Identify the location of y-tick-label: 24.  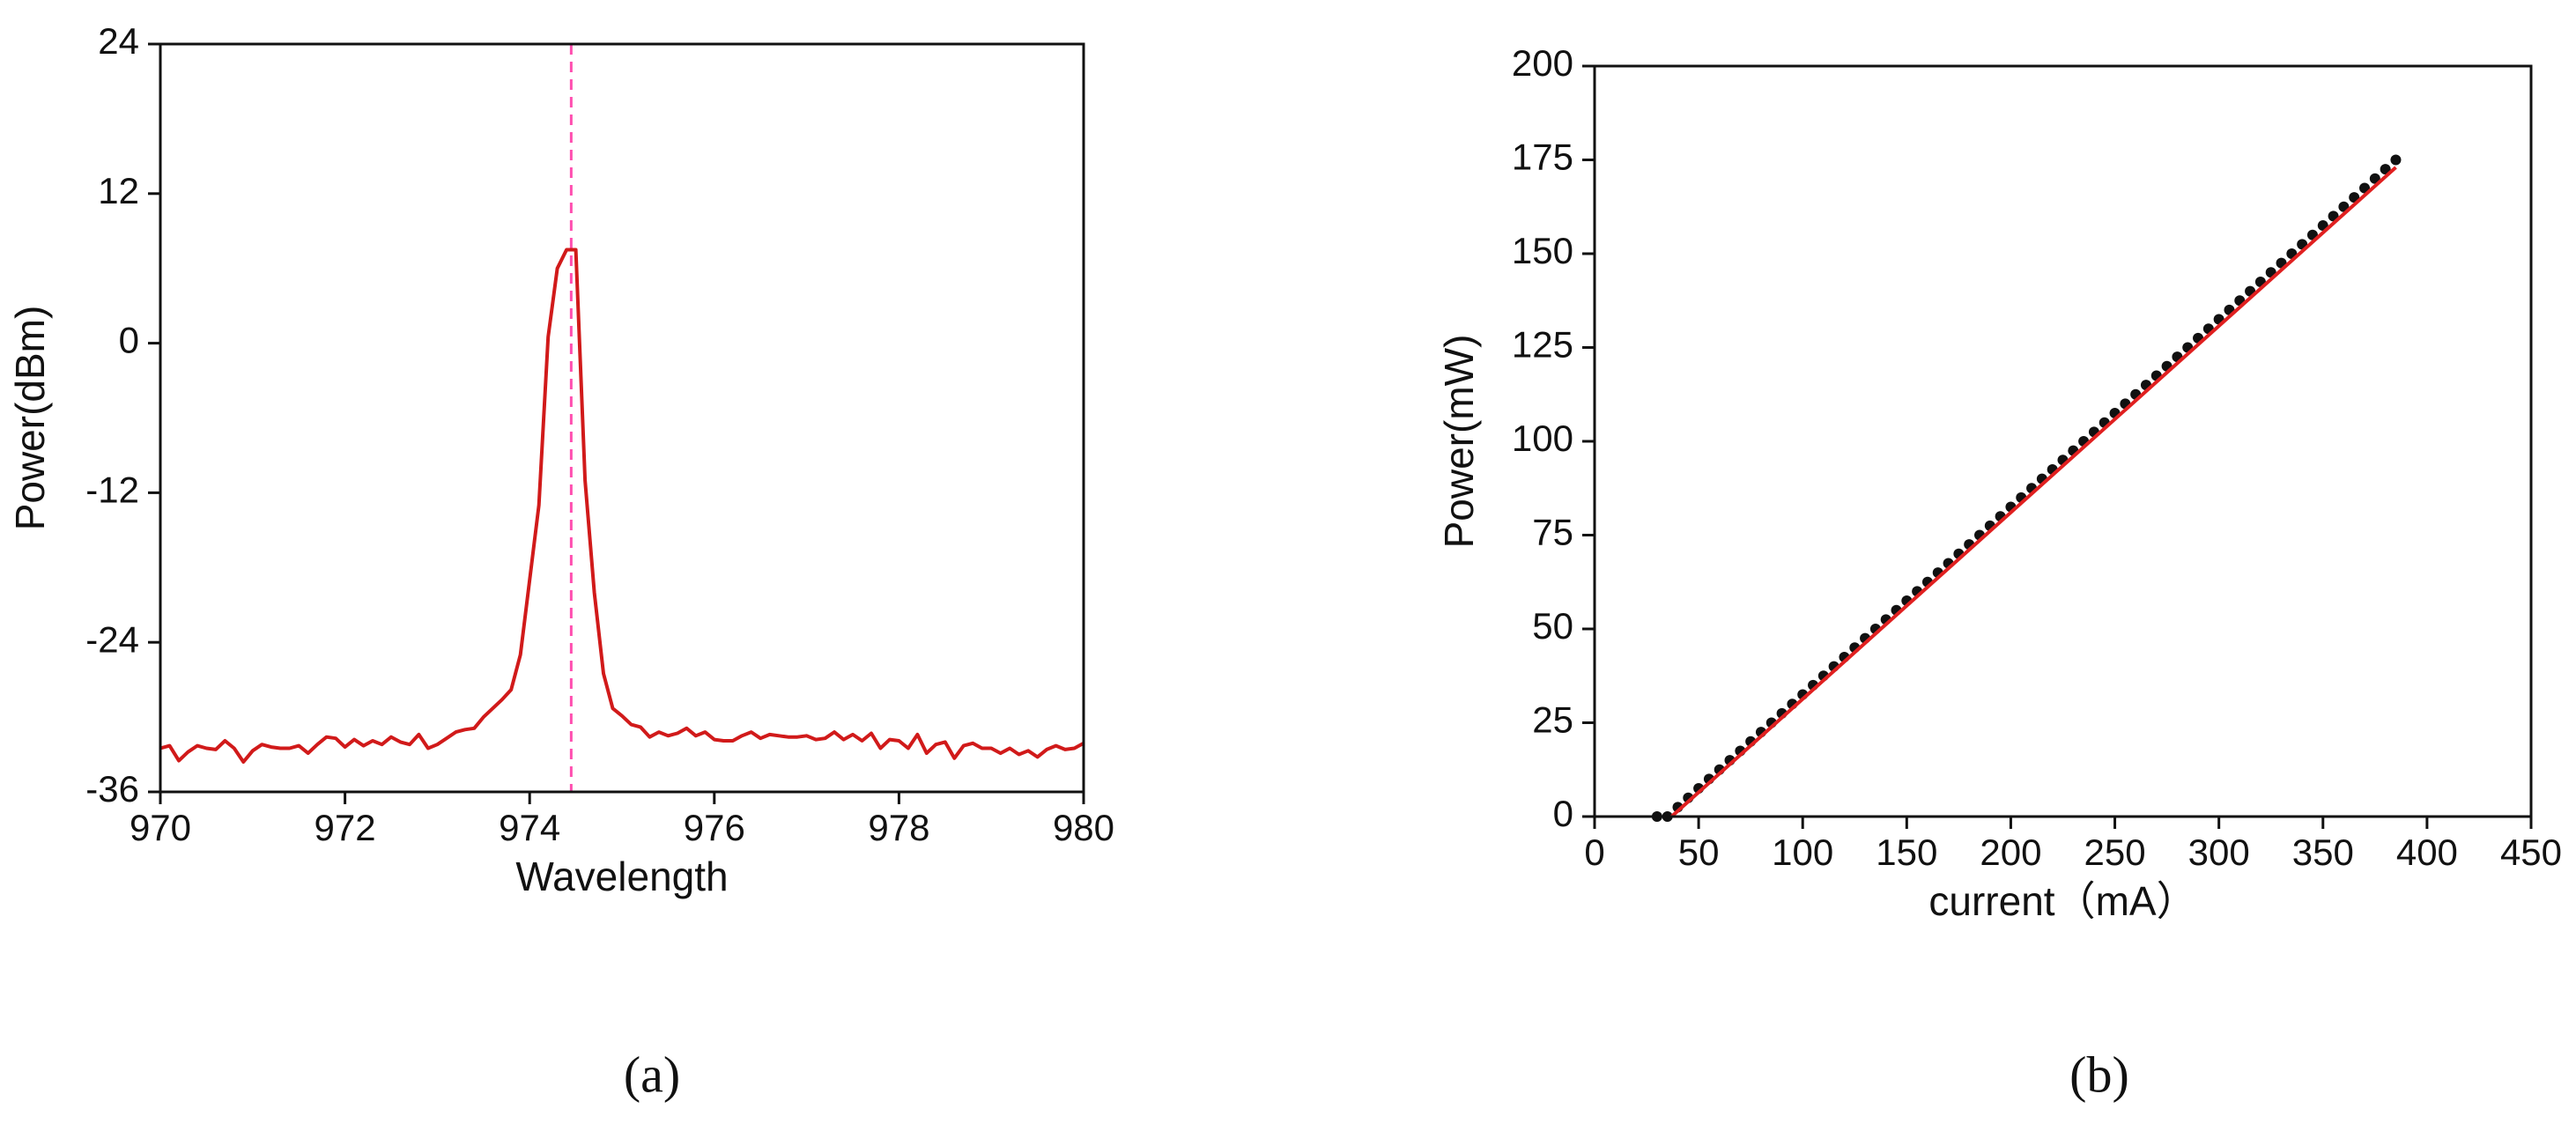
(118, 41).